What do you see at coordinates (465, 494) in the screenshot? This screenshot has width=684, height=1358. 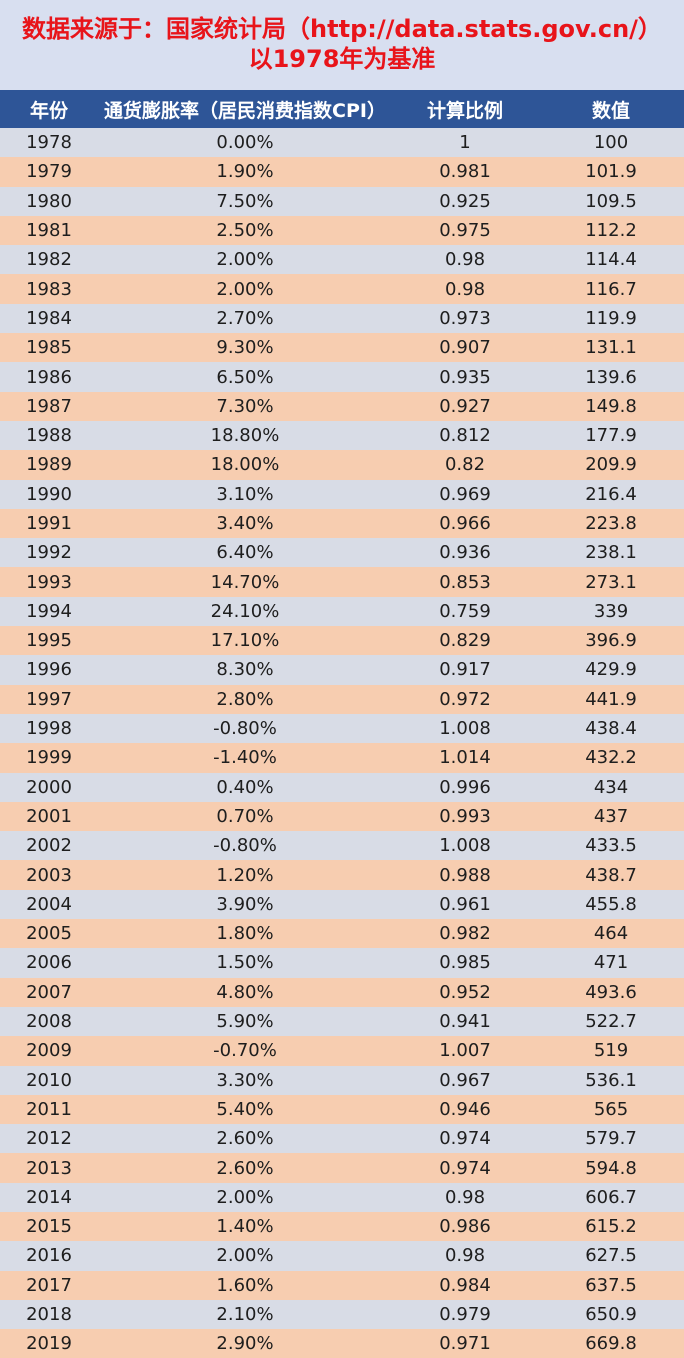 I see `ratio-cell: 0.969` at bounding box center [465, 494].